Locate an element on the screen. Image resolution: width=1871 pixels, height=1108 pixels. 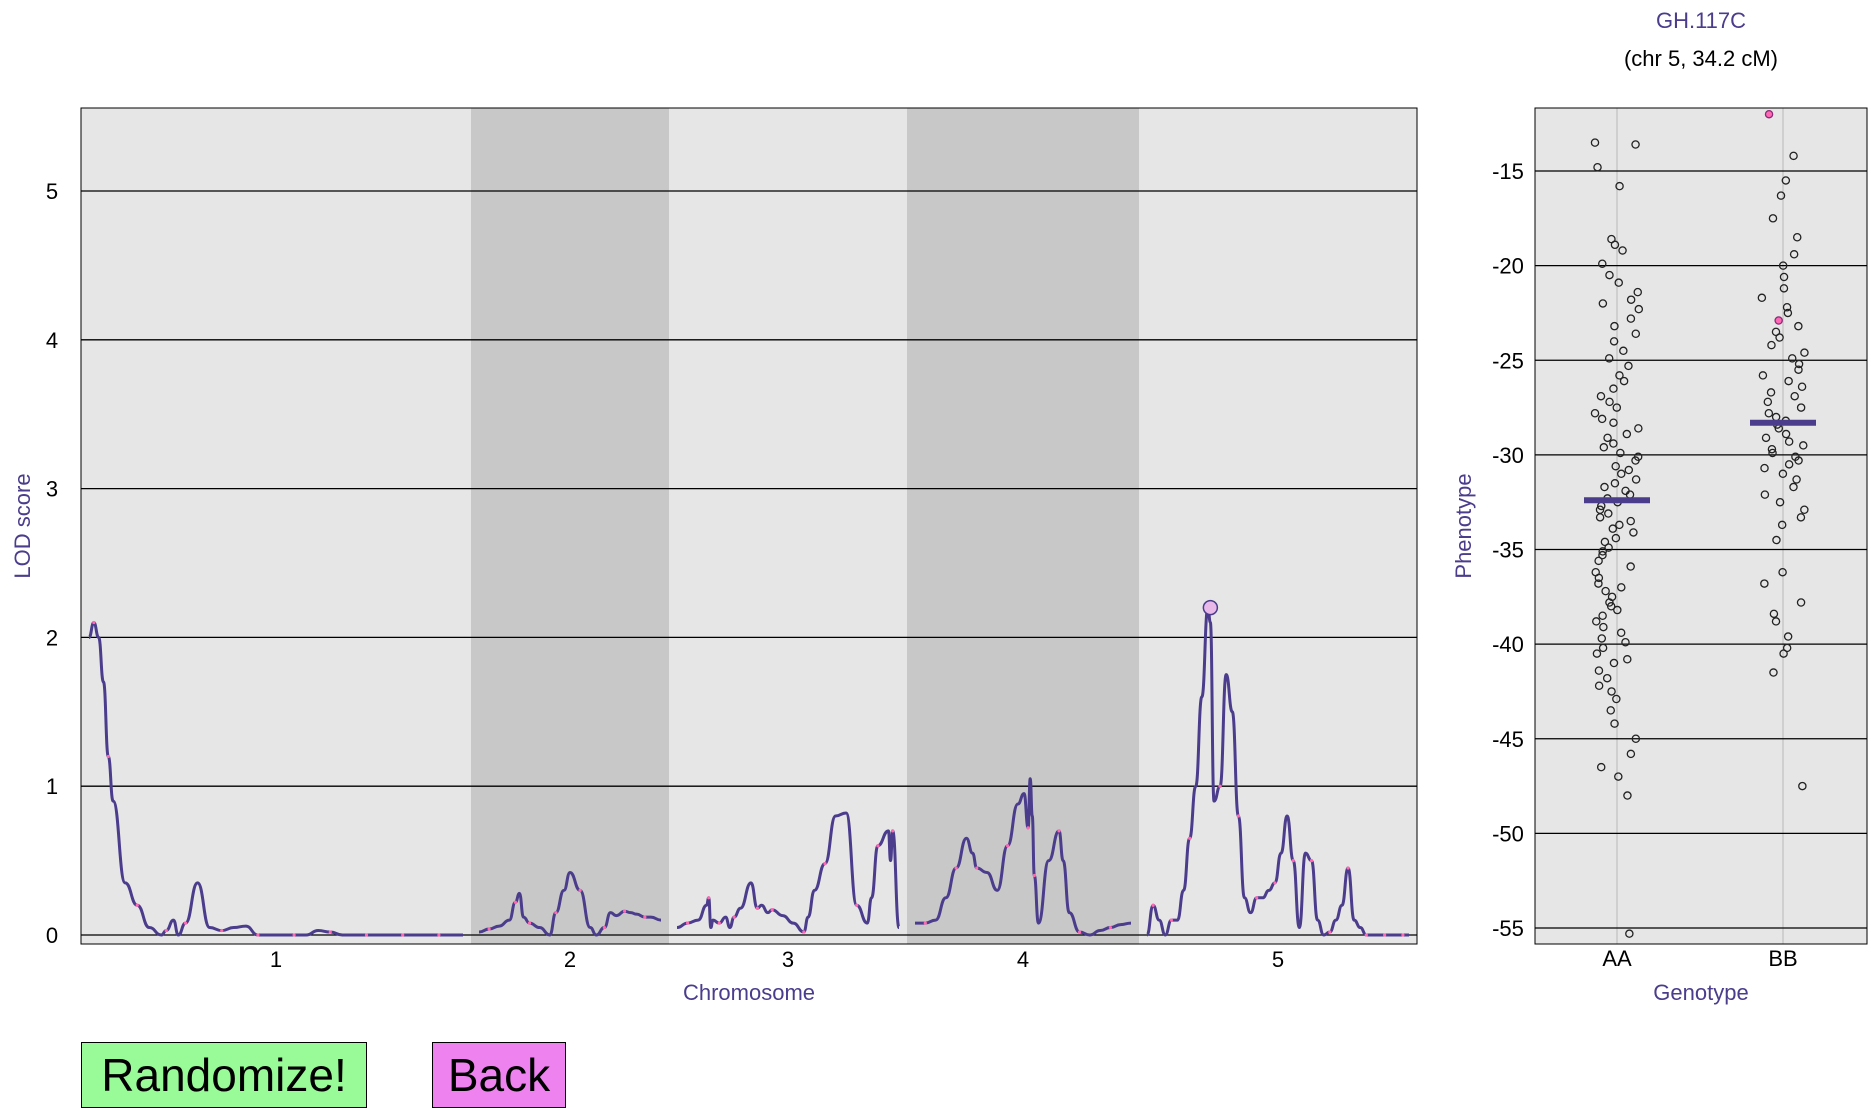
plot-background is located at coordinates (1701, 526).